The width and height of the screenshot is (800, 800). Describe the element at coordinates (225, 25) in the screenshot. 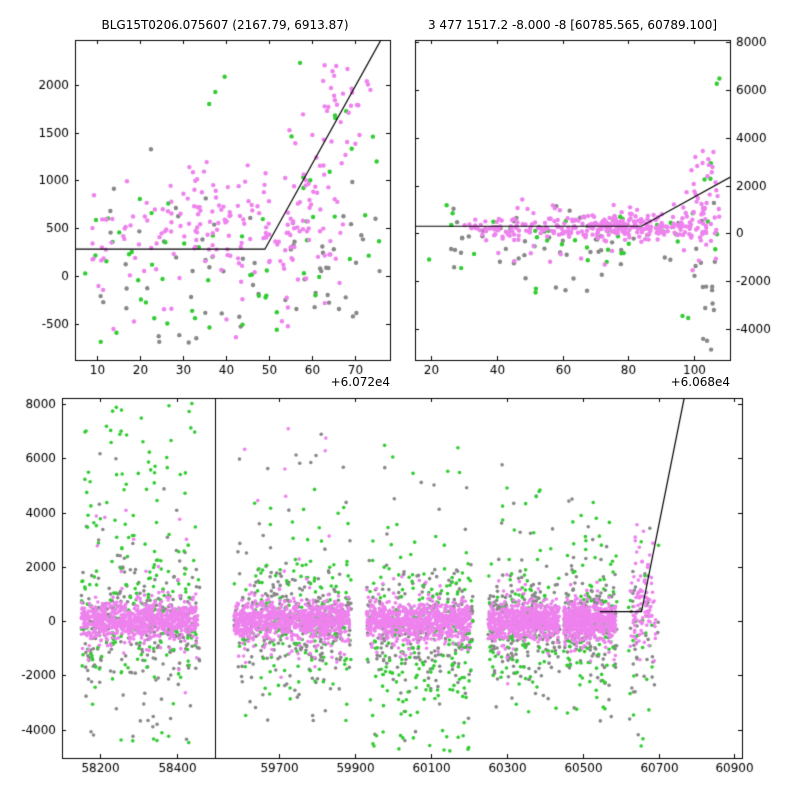

I see `panel-title-top-left: BLG15T0206.075607 (2167.79, 6913.87)` at that location.